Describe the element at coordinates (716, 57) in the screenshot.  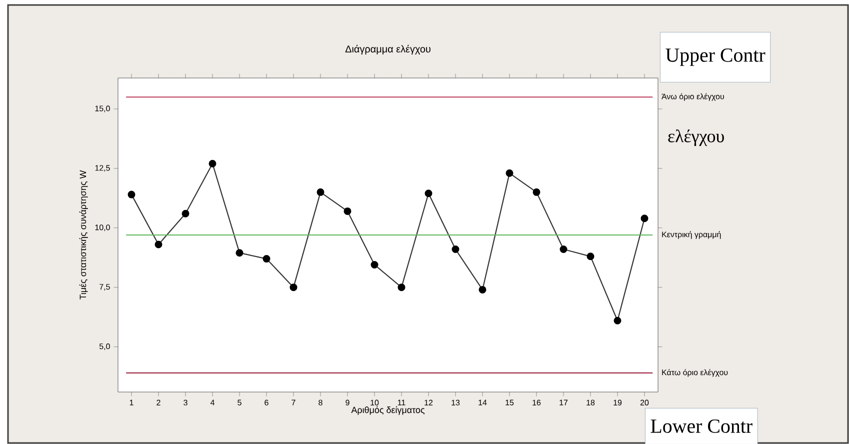
I see `text: Upper Contr` at that location.